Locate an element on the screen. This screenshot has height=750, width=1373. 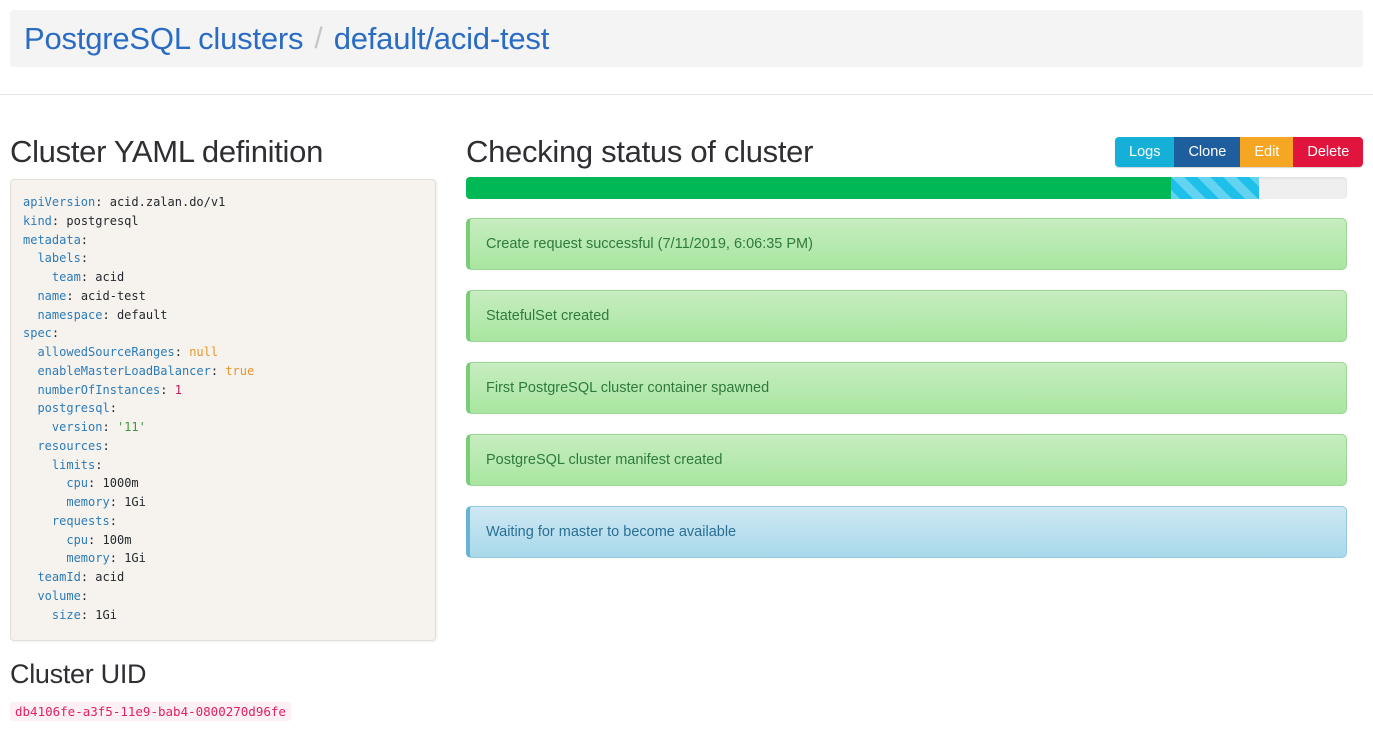
progress-active-segment is located at coordinates (1214, 188).